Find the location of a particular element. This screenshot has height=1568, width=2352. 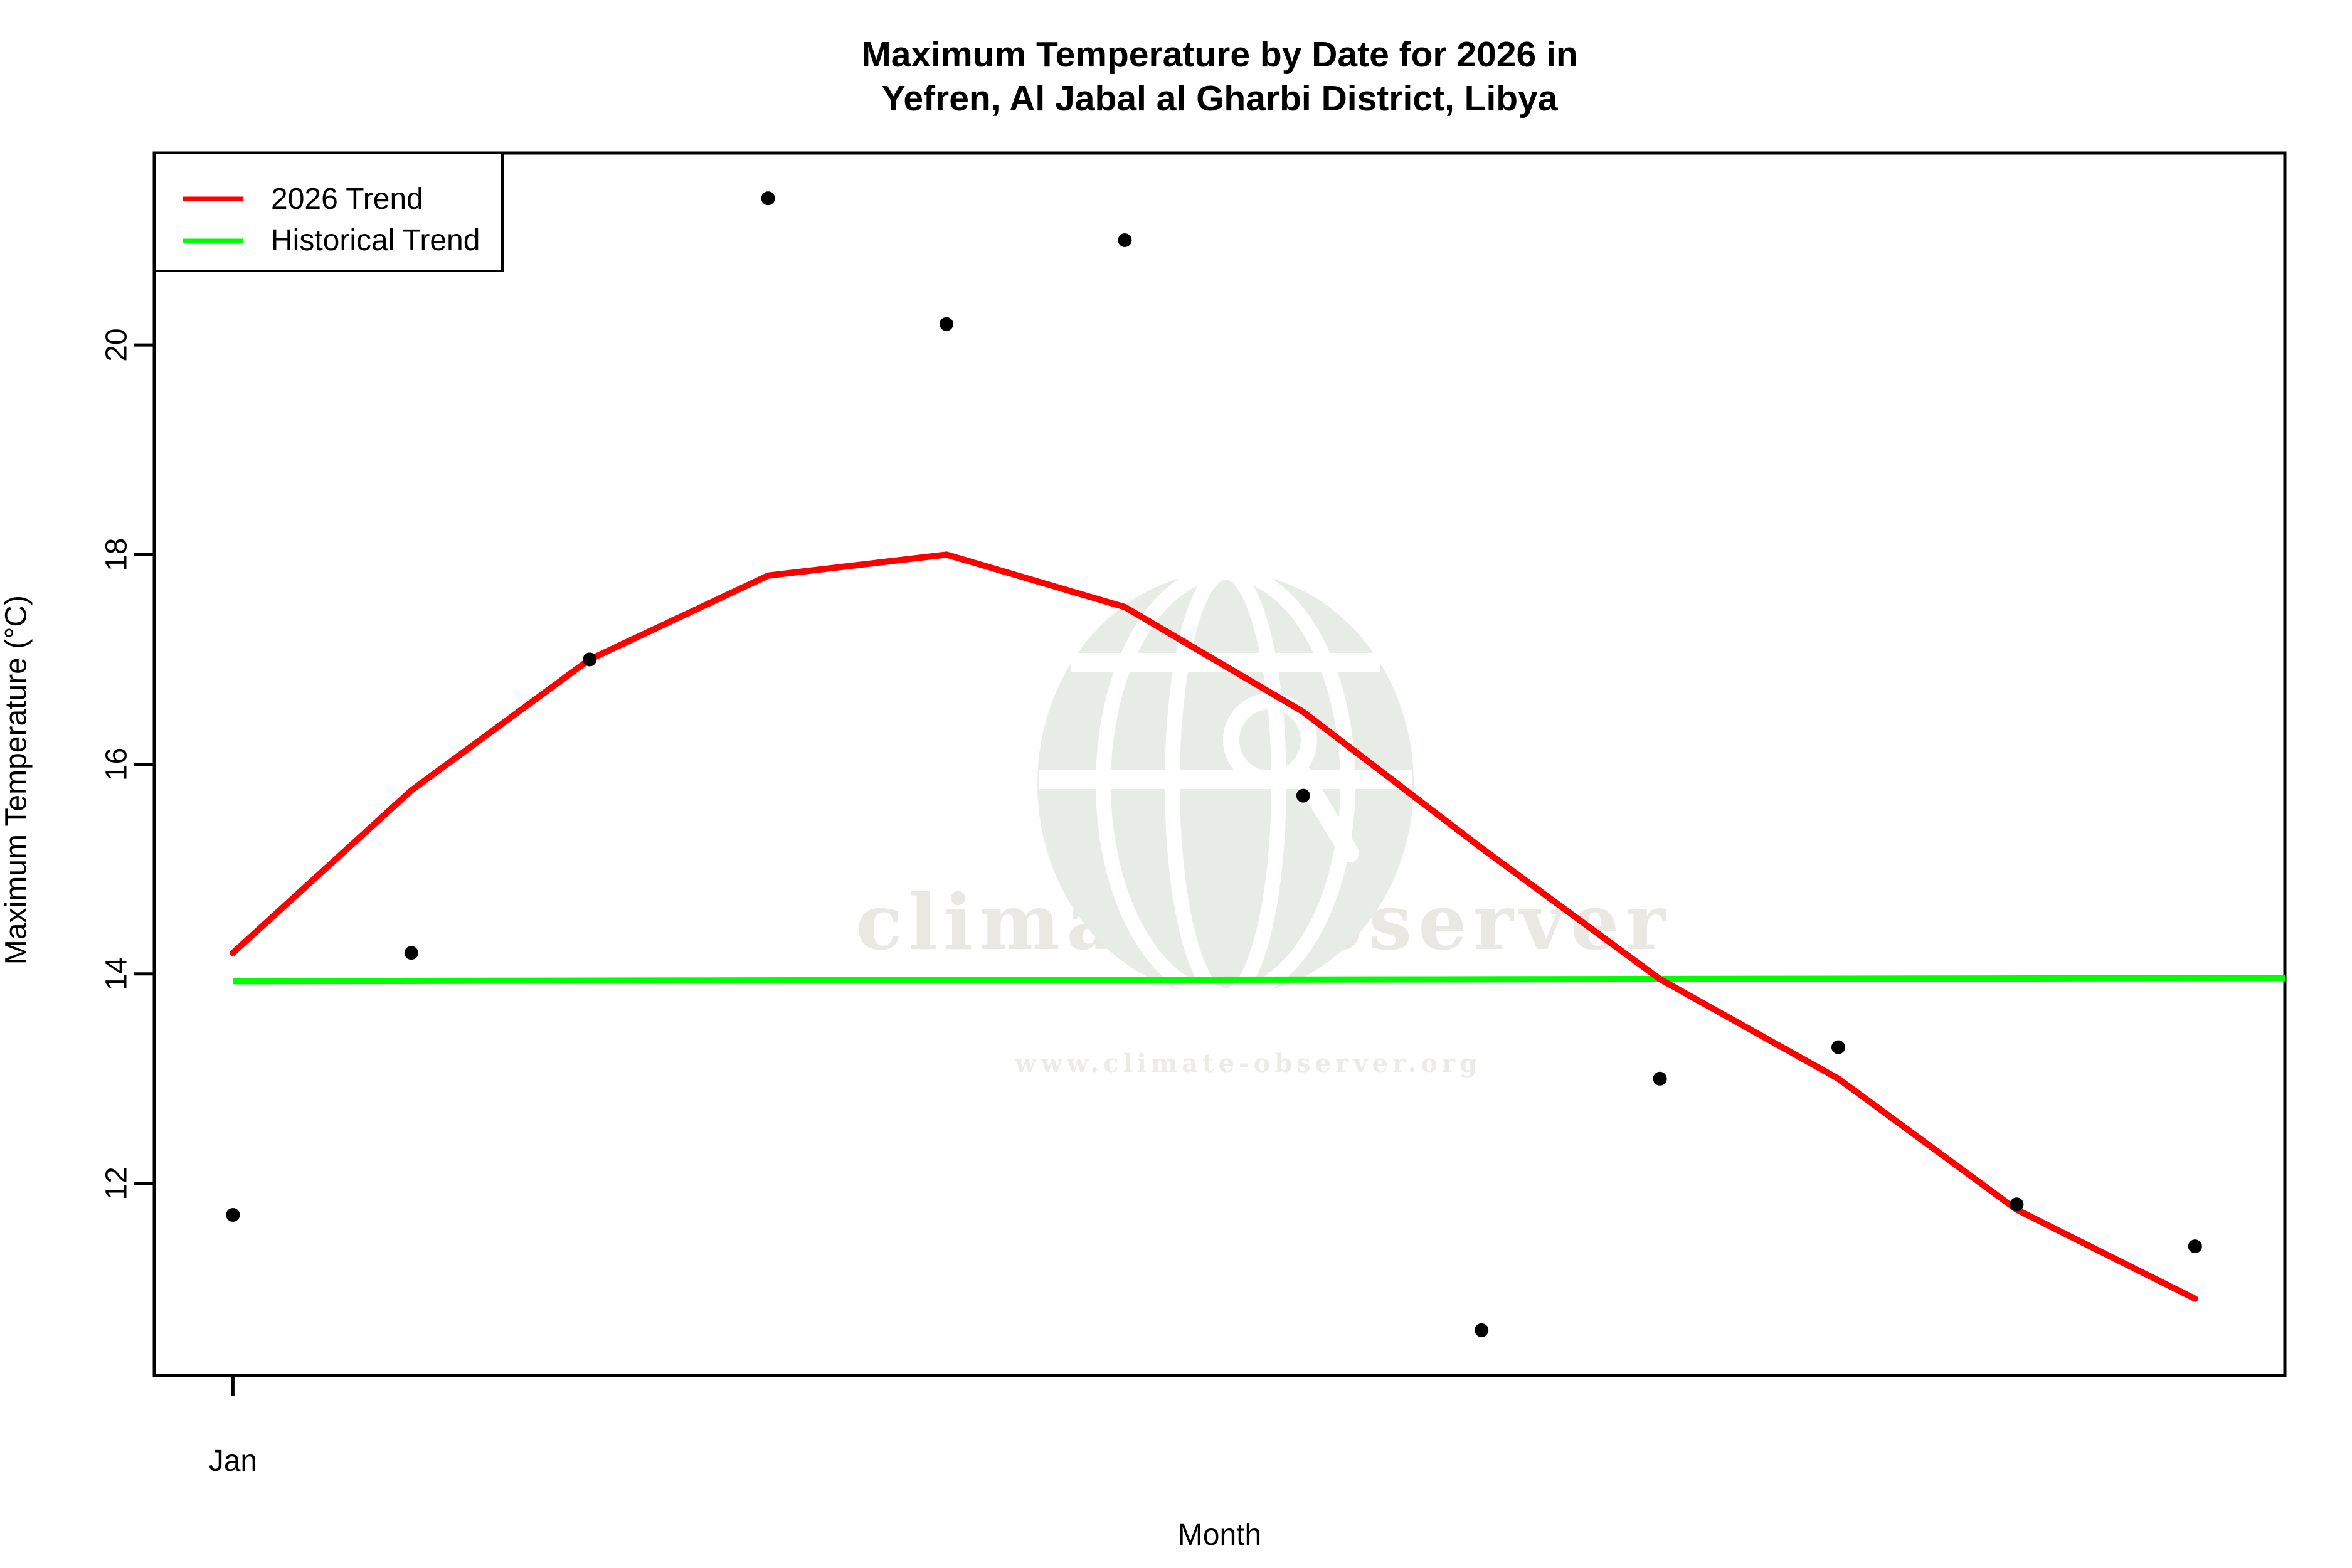

legend-box is located at coordinates (329, 212).